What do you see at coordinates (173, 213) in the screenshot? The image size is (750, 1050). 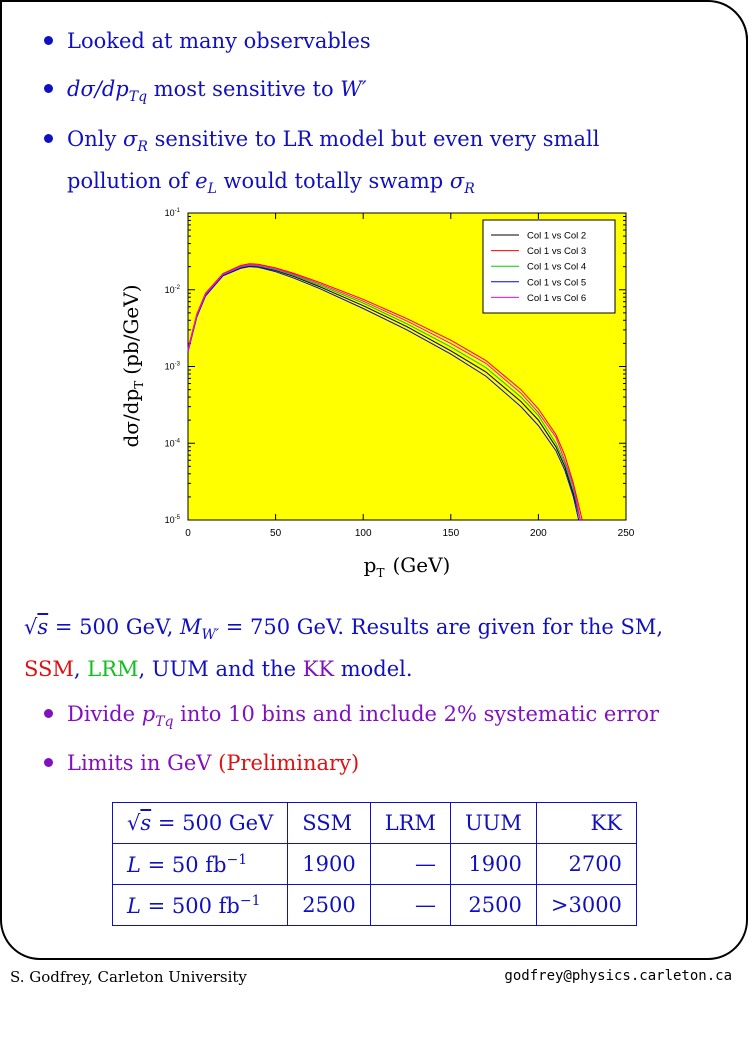 I see `y-tick-label: 10⁻¹` at bounding box center [173, 213].